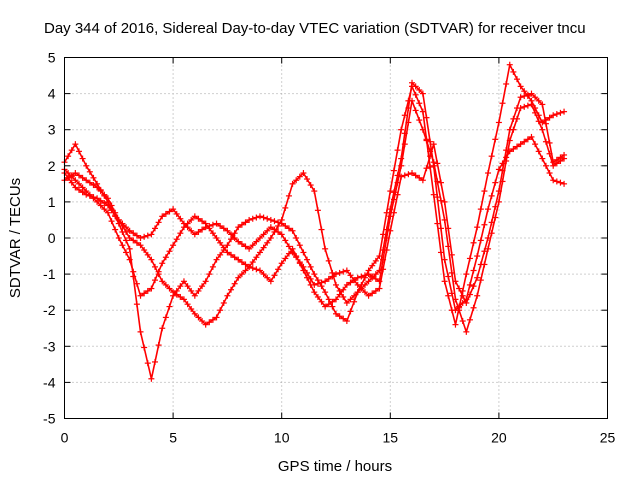 The width and height of the screenshot is (640, 480). I want to click on y-tick-label: -2, so click(49, 310).